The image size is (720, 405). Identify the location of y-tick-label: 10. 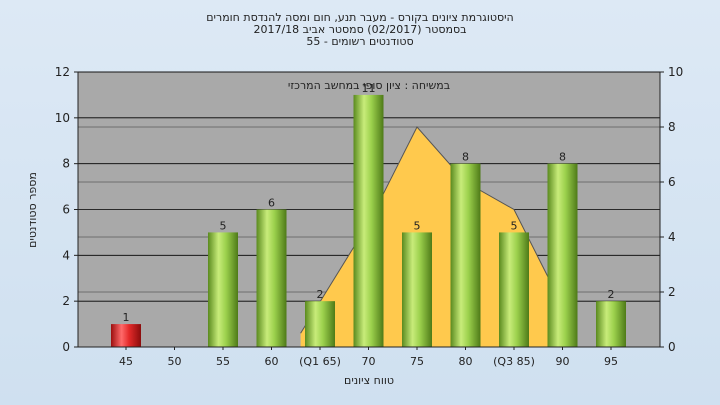
(62, 118).